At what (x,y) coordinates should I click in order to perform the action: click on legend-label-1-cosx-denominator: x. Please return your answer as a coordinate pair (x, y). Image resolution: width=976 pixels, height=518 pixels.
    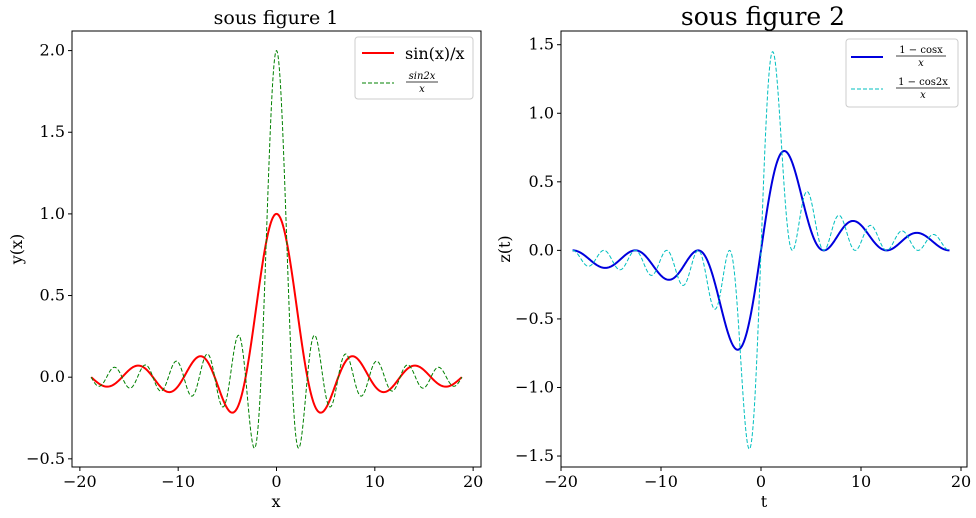
    Looking at the image, I should click on (921, 63).